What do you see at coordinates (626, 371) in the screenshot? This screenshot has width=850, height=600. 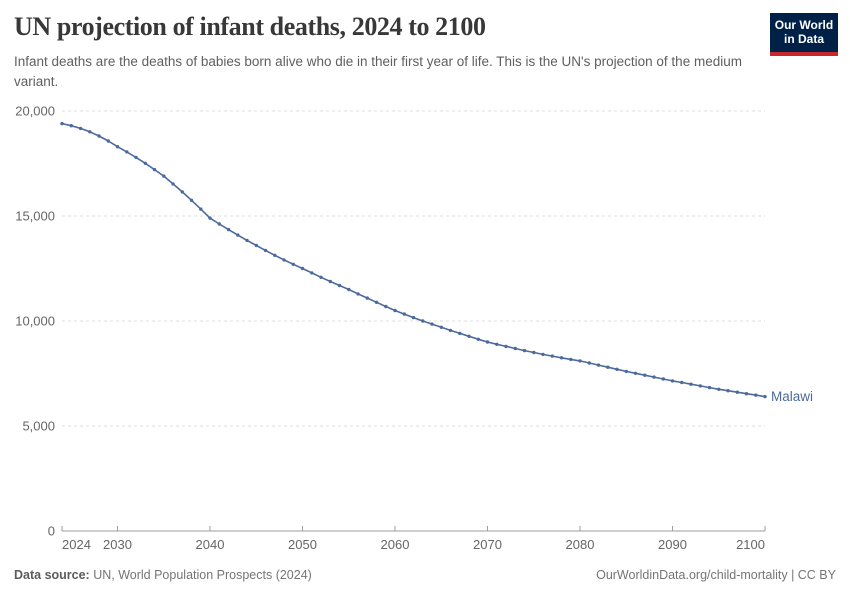 I see `data-point-malawi-2085` at bounding box center [626, 371].